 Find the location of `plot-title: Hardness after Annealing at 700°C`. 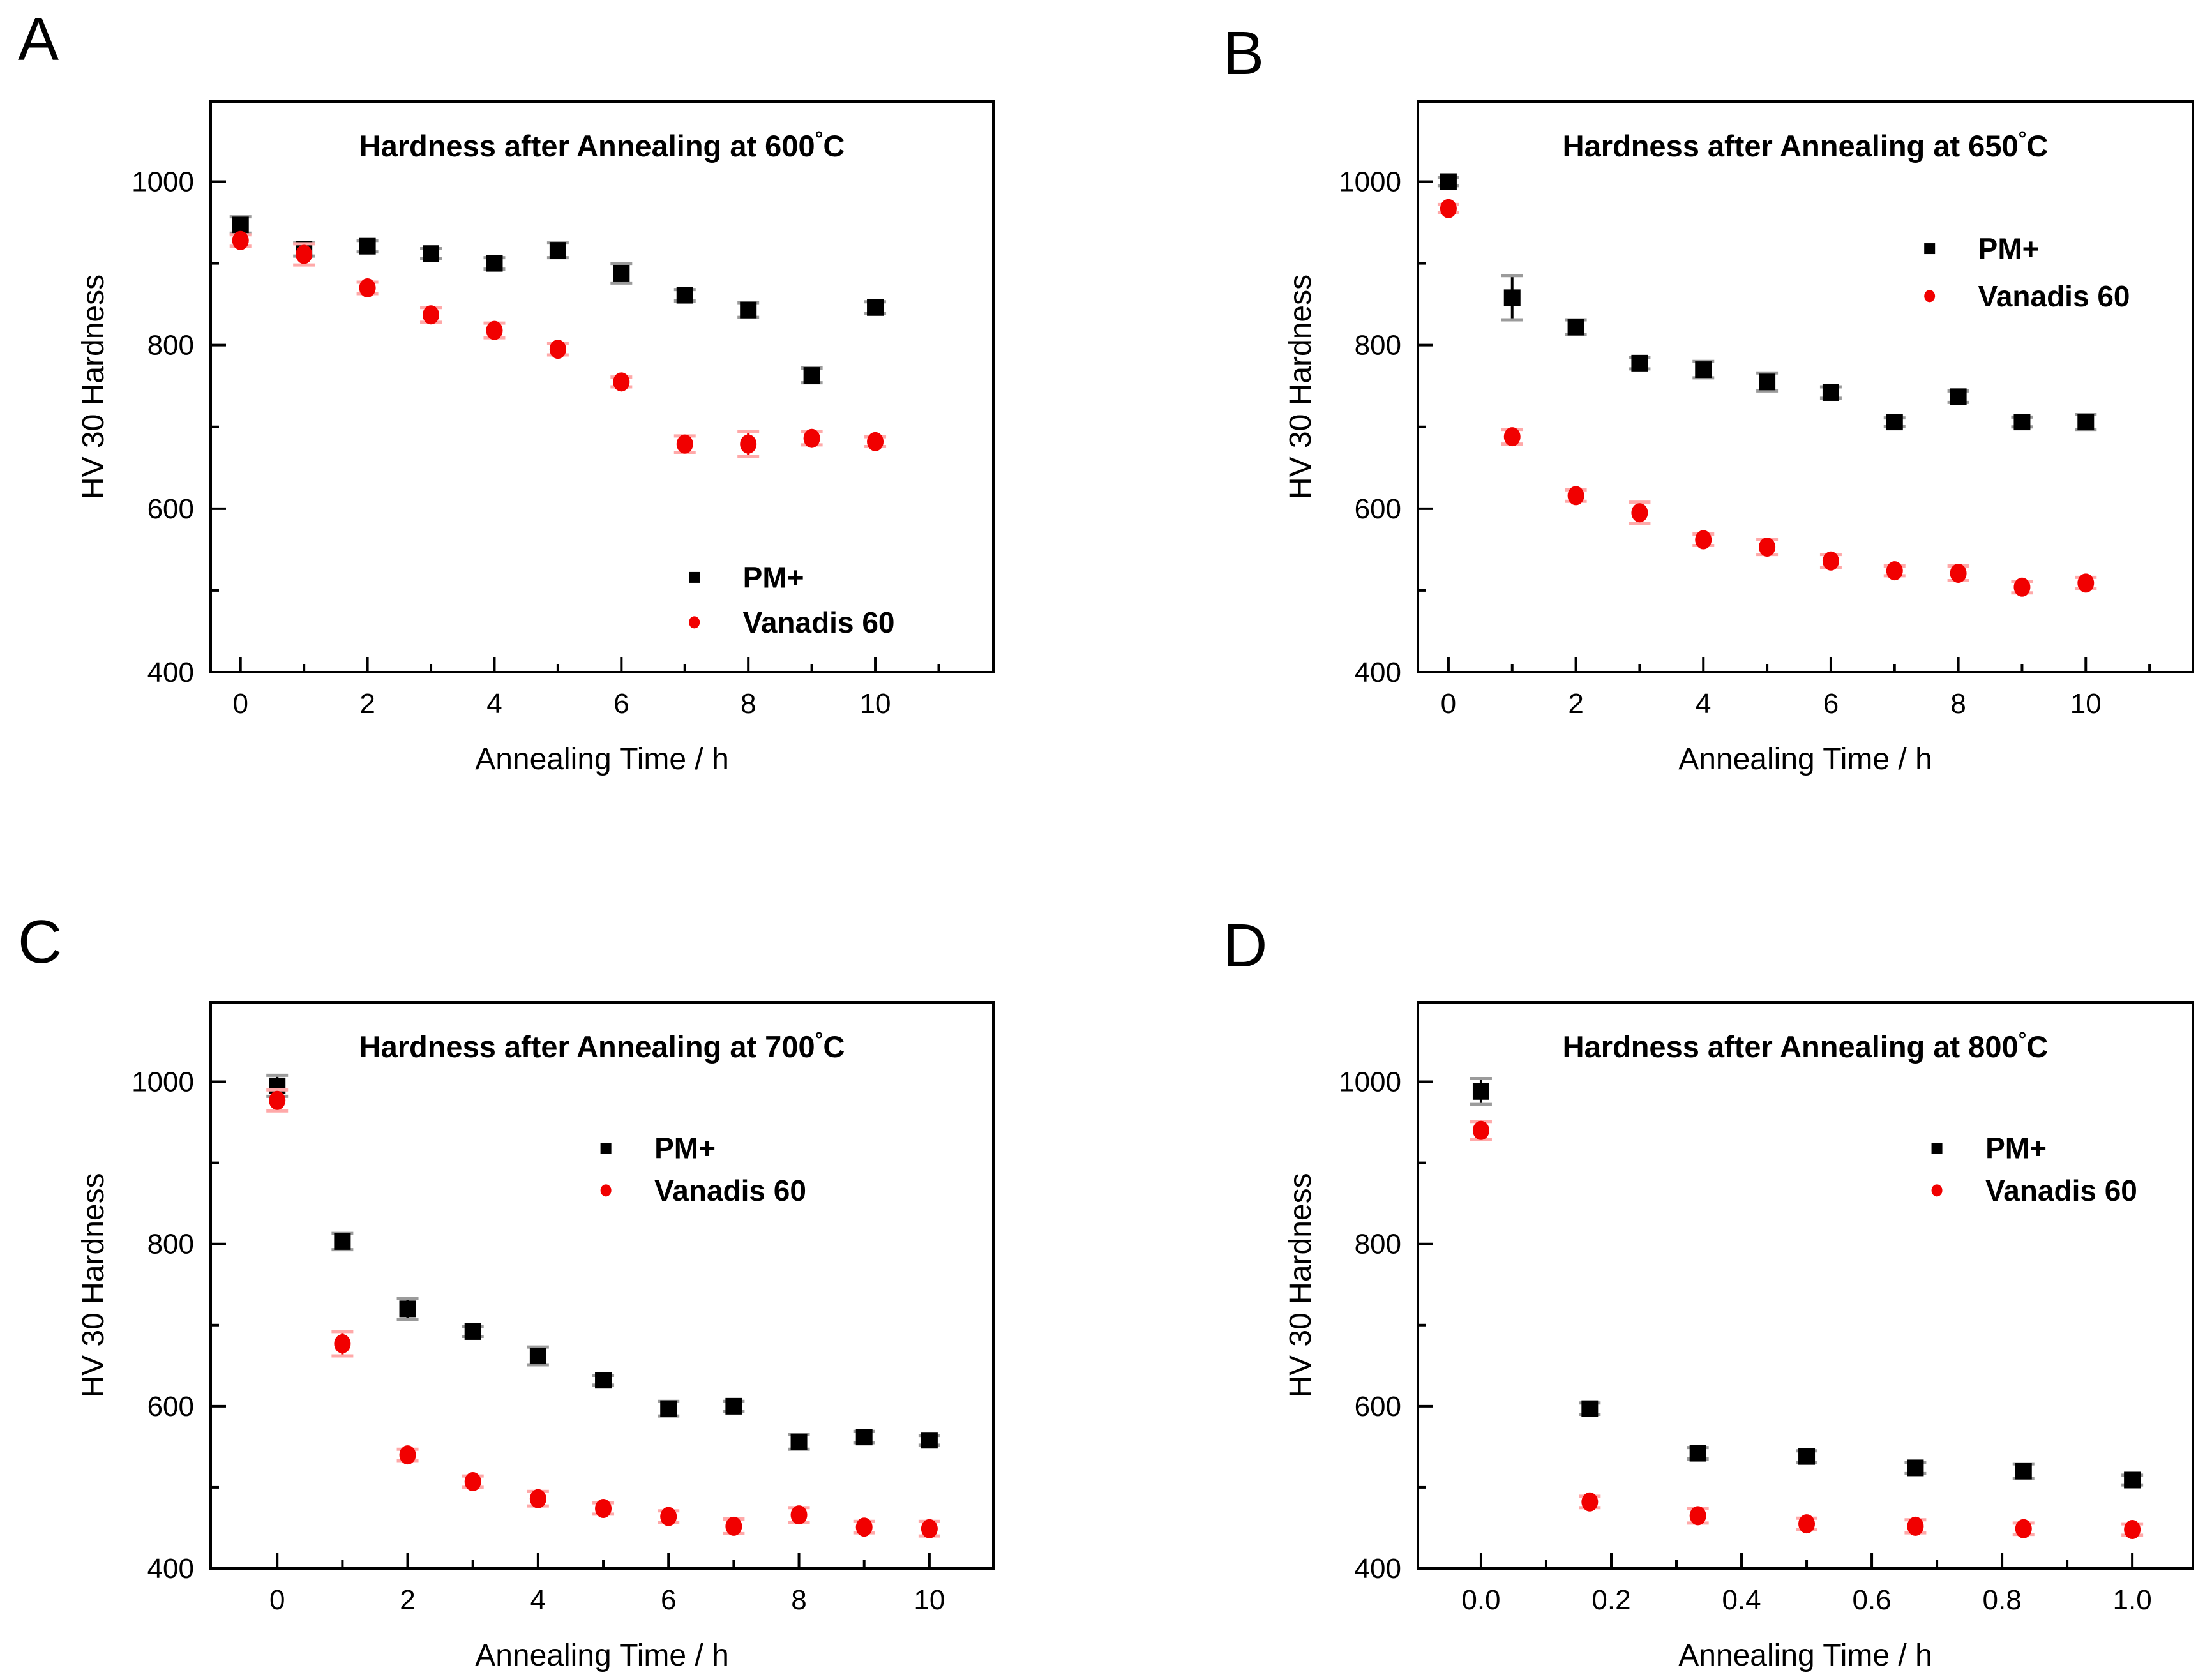

plot-title: Hardness after Annealing at 700°C is located at coordinates (602, 1046).